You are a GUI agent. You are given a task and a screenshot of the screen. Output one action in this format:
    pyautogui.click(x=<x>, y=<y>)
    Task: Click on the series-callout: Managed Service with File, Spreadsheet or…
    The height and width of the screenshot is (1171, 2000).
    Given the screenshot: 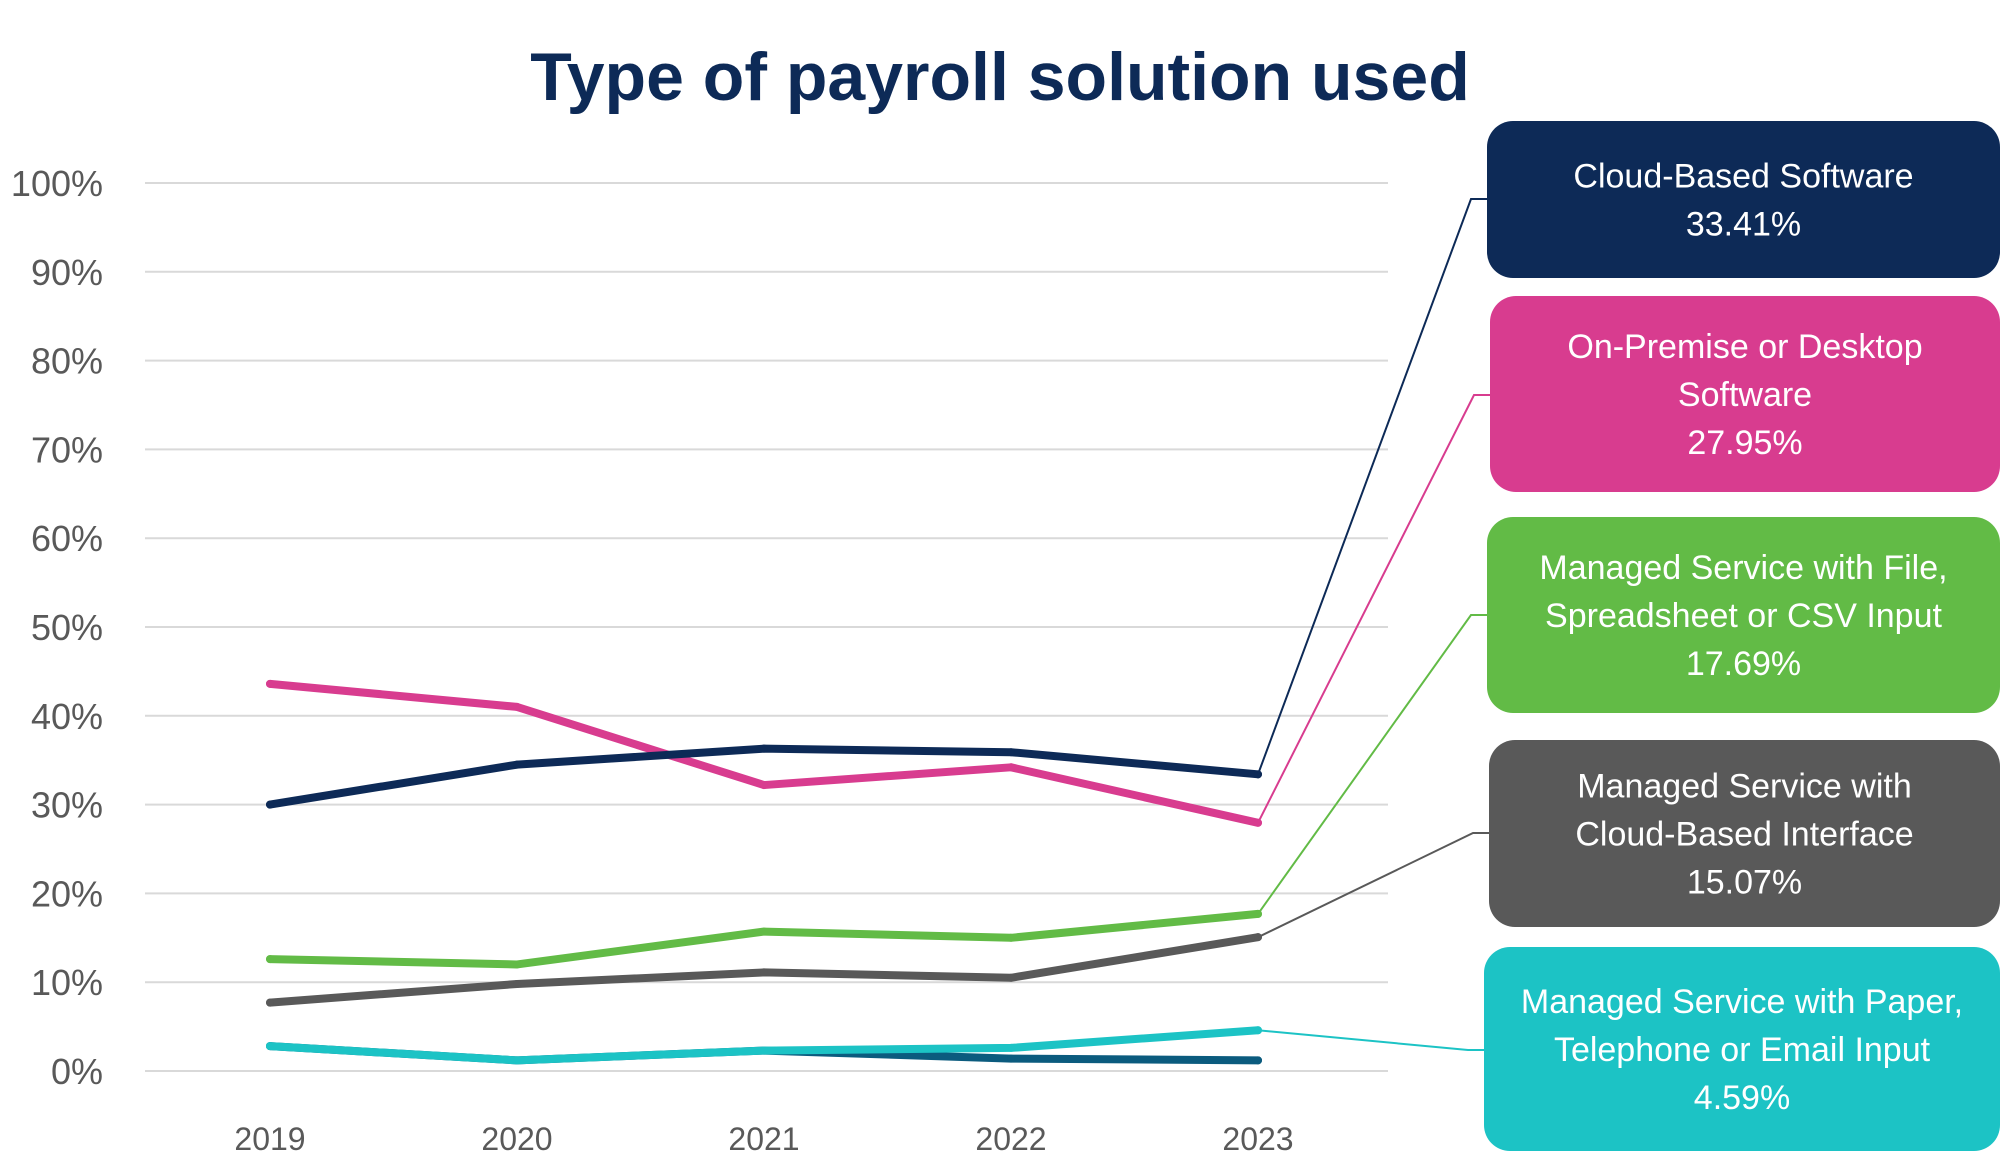 What is the action you would take?
    pyautogui.click(x=1743, y=615)
    